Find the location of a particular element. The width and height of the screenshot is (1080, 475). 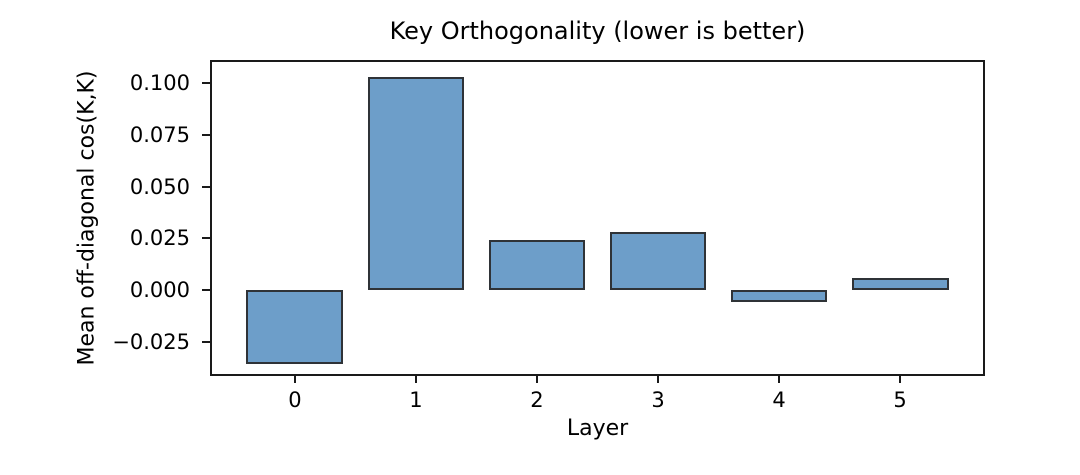

x-tick-label: 2 is located at coordinates (537, 400).